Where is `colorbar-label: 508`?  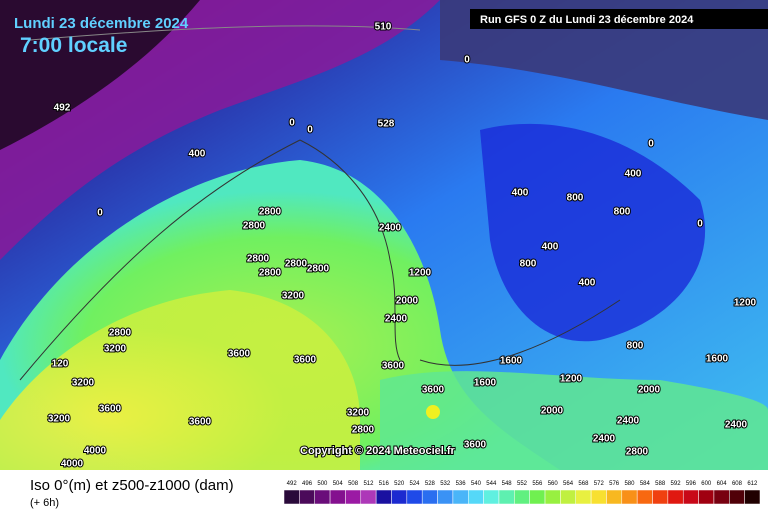 colorbar-label: 508 is located at coordinates (353, 484).